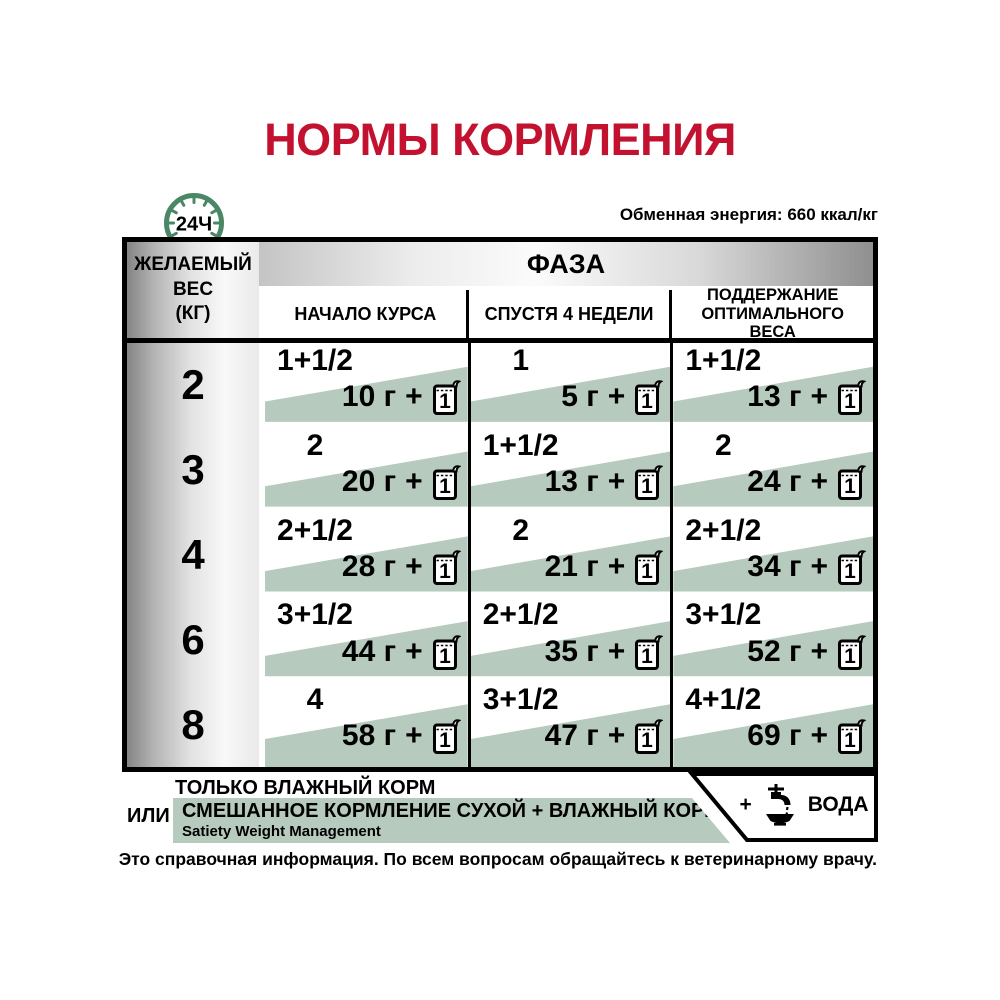 The image size is (1000, 1000). What do you see at coordinates (401, 736) in the screenshot?
I see `dry-food-dose: 58 г + 1` at bounding box center [401, 736].